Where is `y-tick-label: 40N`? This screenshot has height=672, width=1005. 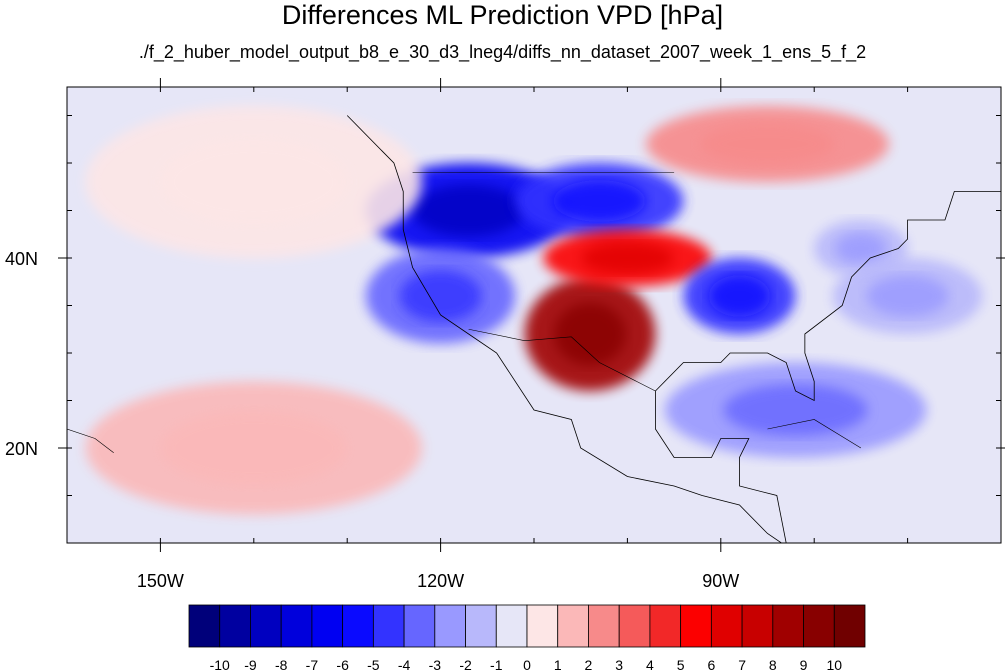 y-tick-label: 40N is located at coordinates (21, 259).